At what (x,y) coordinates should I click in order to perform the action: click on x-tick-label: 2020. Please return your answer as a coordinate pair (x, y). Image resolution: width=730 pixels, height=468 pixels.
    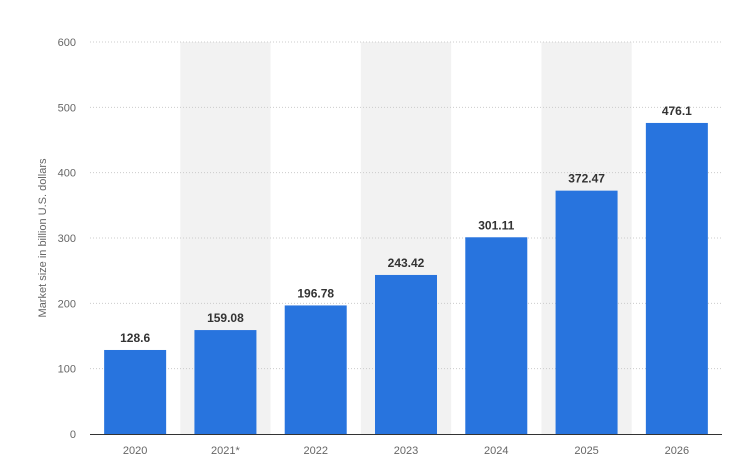
    Looking at the image, I should click on (135, 451).